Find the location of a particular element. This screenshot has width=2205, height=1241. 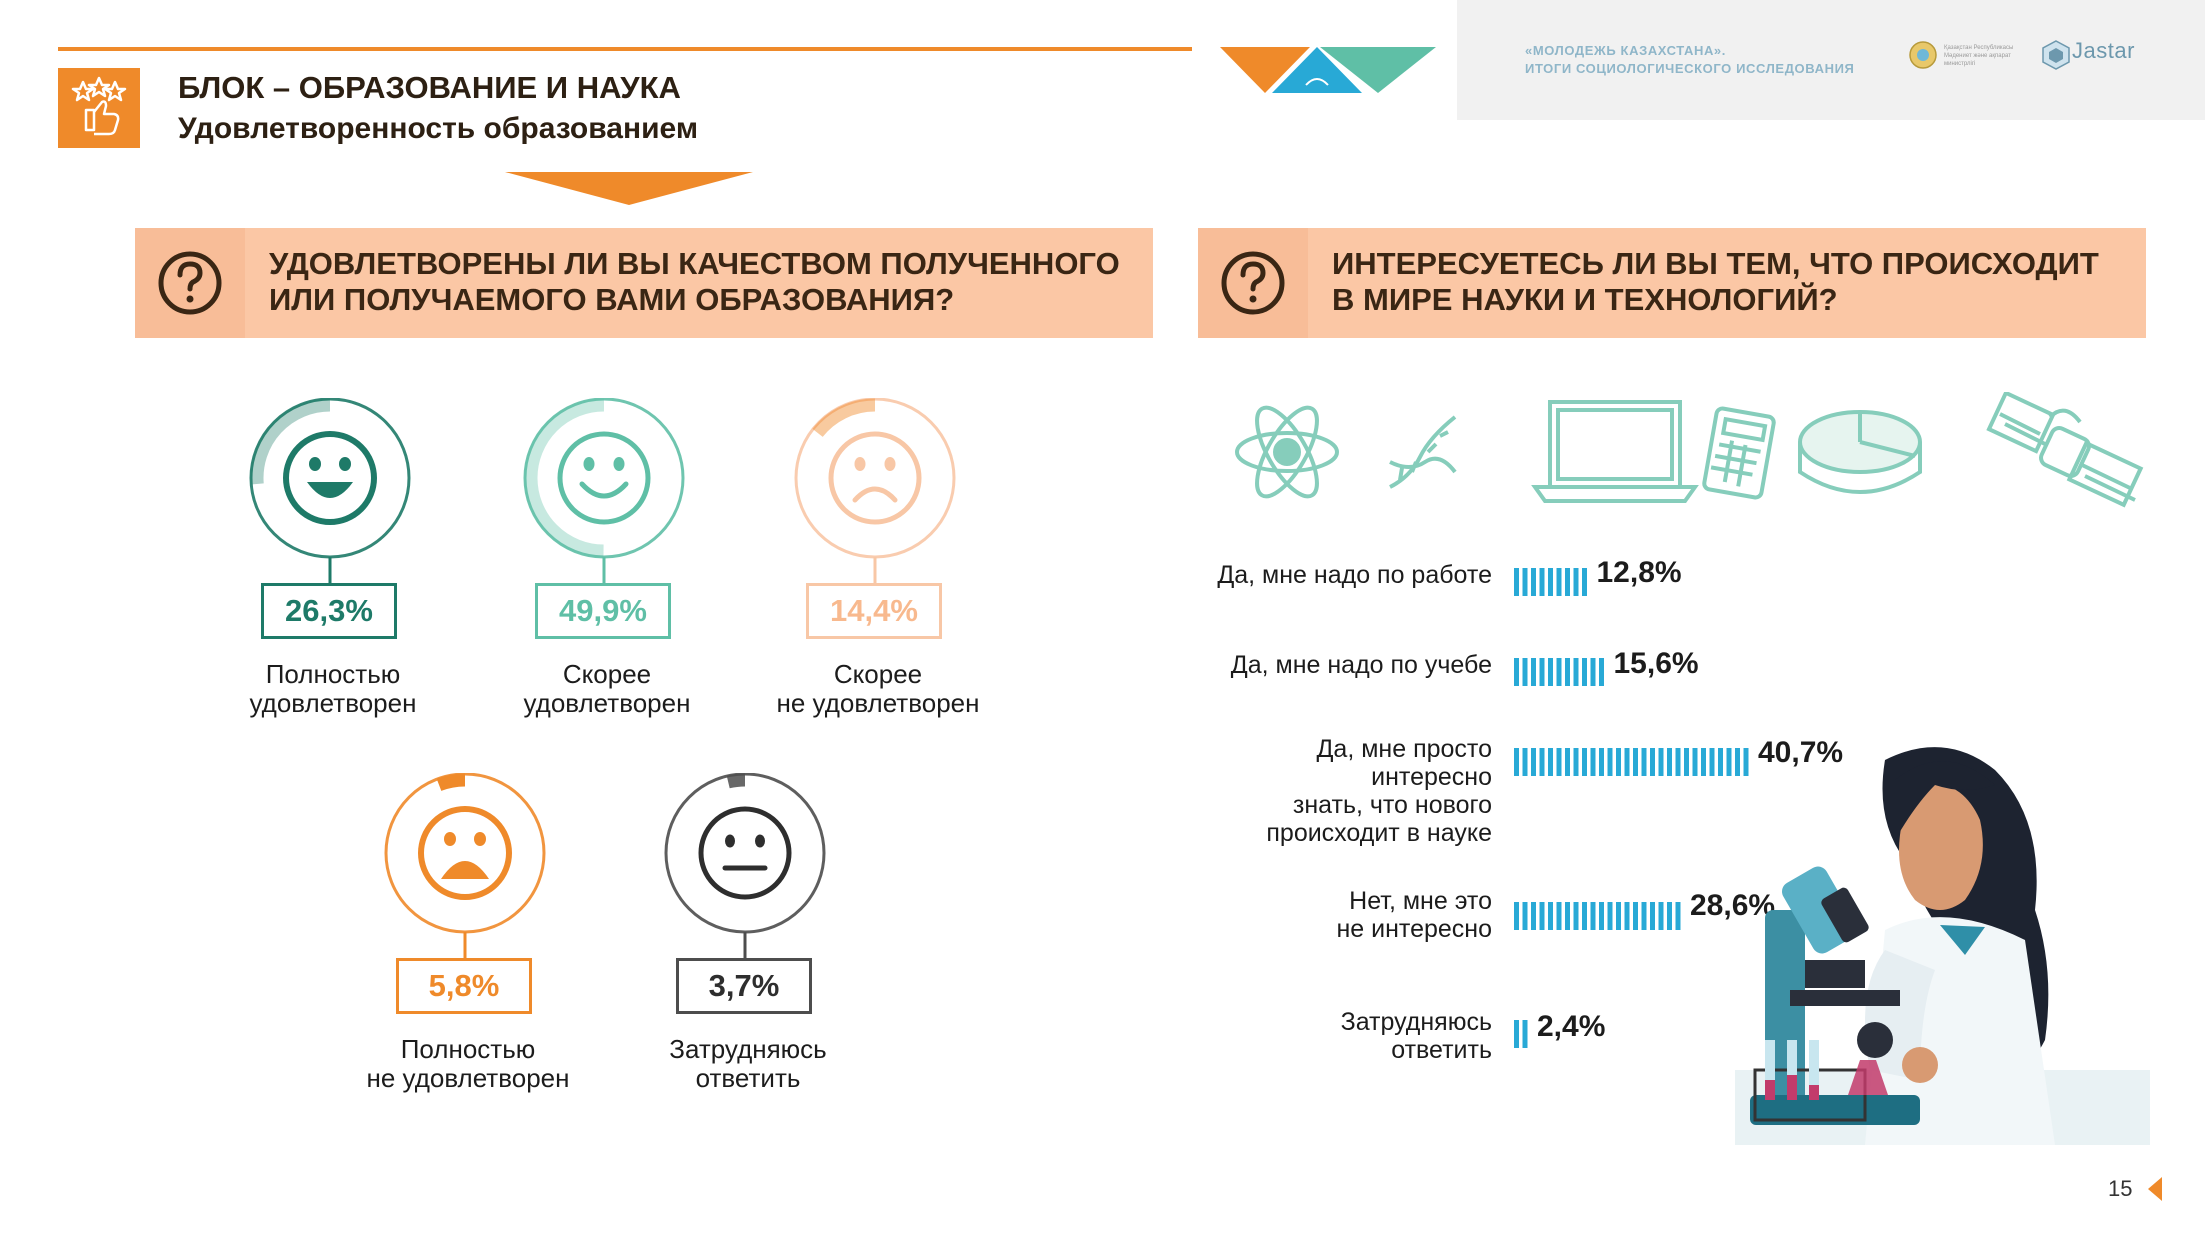

brand-line: Итоги социологического исследования is located at coordinates (1690, 68).